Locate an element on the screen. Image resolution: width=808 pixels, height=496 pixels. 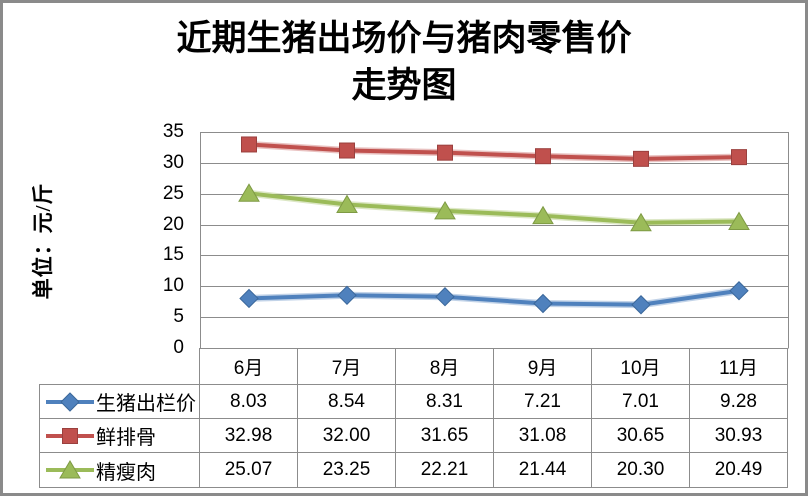
series-line-生猪出栏价 is located at coordinates (494, 297).